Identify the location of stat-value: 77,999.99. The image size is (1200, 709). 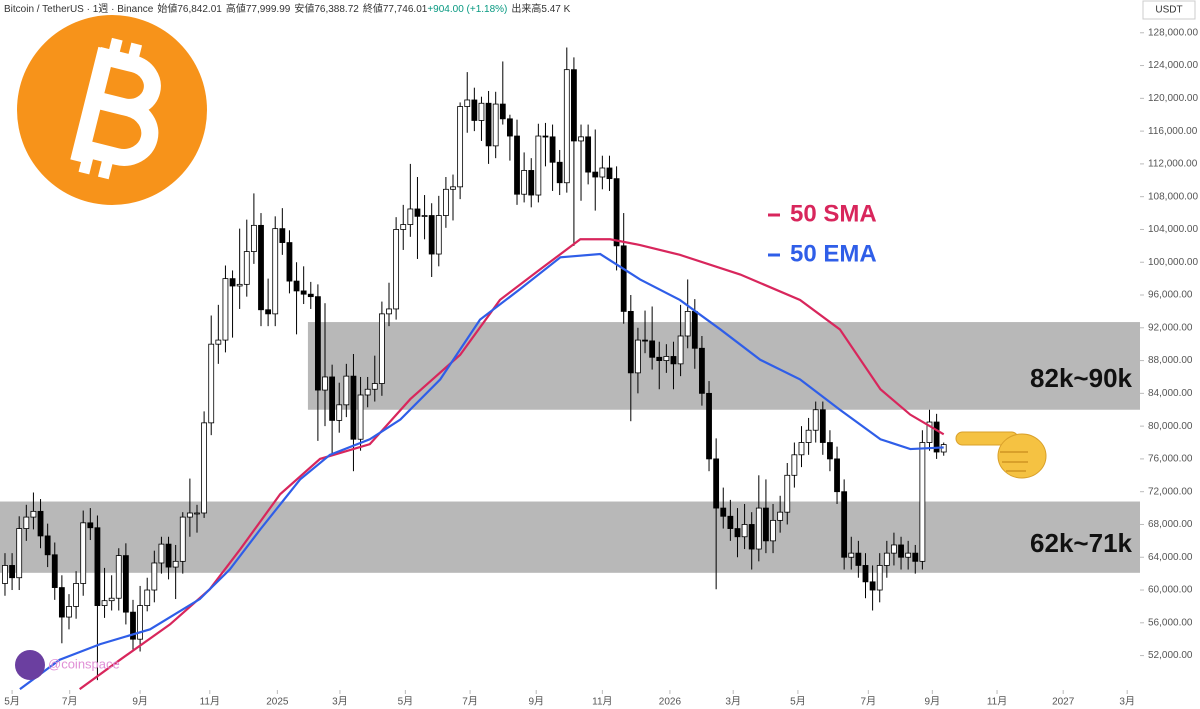
(268, 9).